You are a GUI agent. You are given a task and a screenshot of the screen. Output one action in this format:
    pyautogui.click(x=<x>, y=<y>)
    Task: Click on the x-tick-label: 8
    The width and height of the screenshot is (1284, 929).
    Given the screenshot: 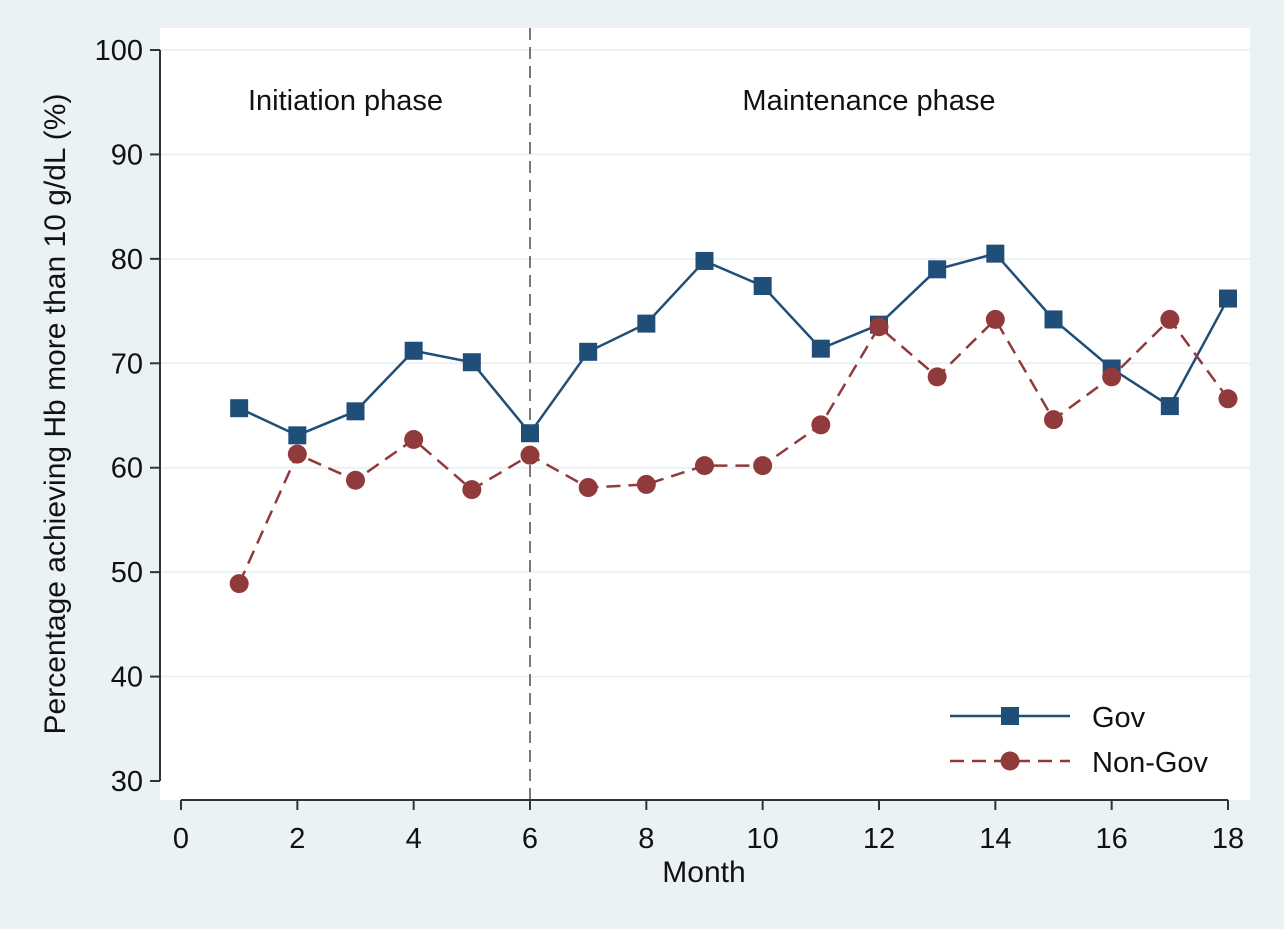 What is the action you would take?
    pyautogui.click(x=646, y=839)
    